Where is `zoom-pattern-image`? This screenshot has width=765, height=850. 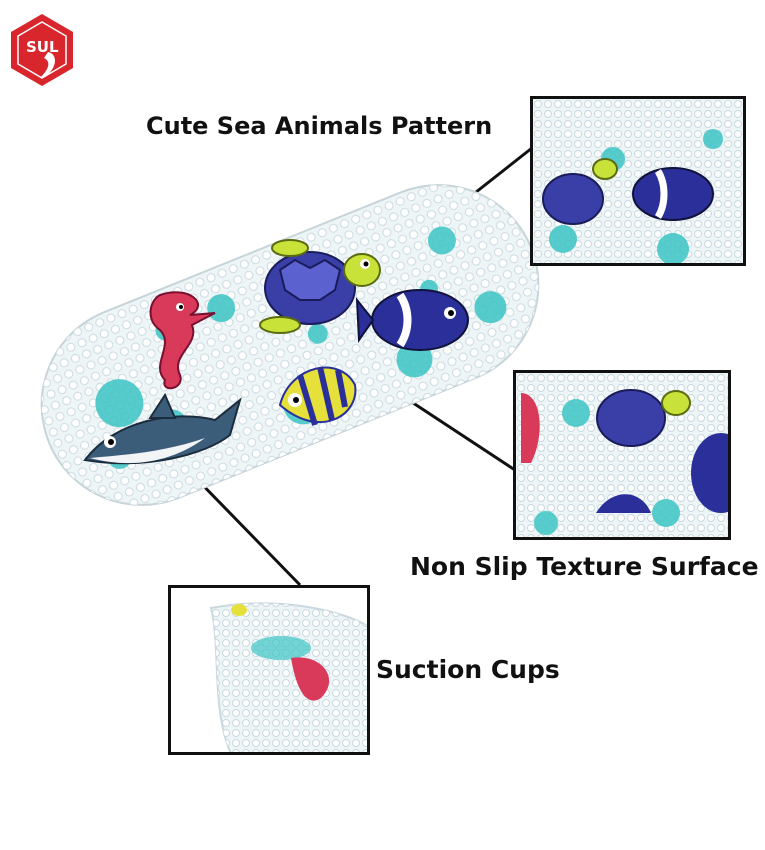
zoom-pattern-image is located at coordinates (638, 181).